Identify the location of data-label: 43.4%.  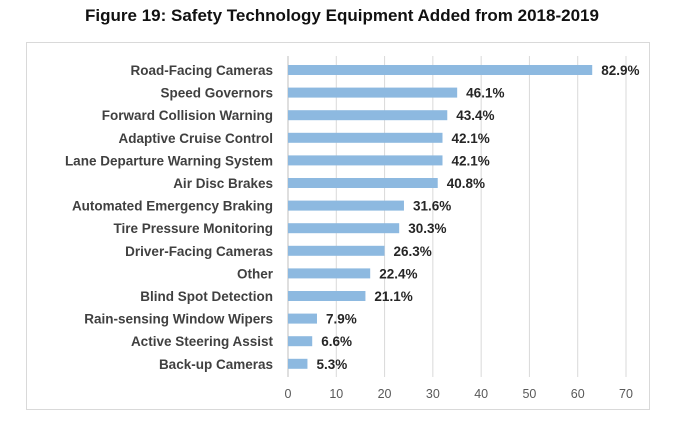
(475, 115).